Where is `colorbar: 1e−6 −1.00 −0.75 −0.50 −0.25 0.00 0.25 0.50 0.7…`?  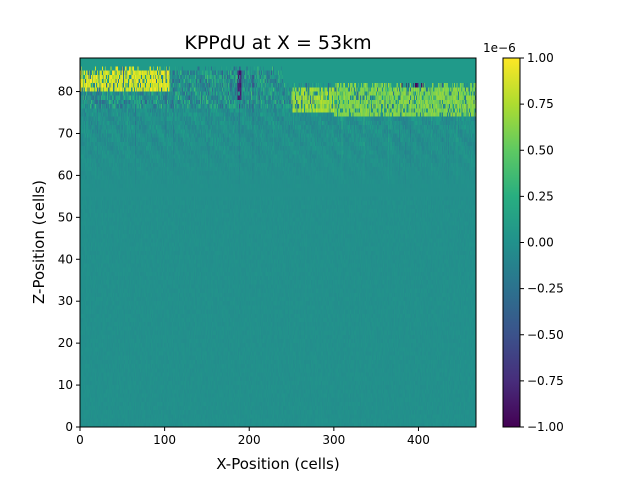
colorbar: 1e−6 −1.00 −0.75 −0.50 −0.25 0.00 0.25 0.50 0.7… is located at coordinates (523, 237).